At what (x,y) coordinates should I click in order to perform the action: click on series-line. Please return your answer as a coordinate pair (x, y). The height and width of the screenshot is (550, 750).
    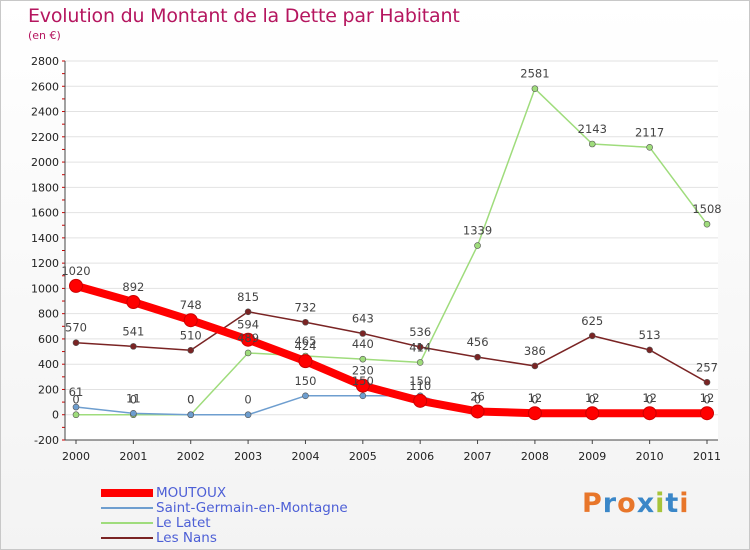
    Looking at the image, I should click on (391, 347).